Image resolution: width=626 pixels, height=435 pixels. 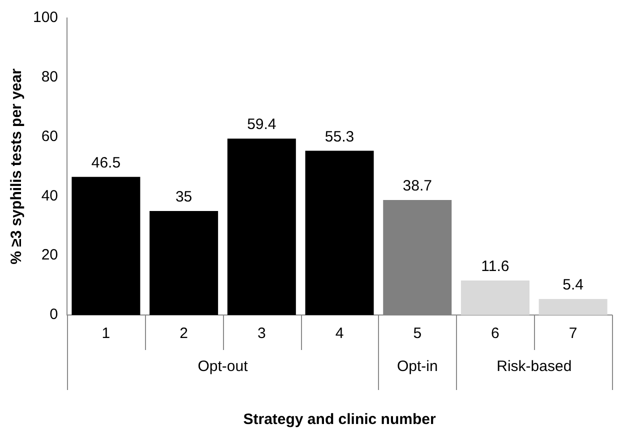 What do you see at coordinates (417, 367) in the screenshot?
I see `text: Opt-in` at bounding box center [417, 367].